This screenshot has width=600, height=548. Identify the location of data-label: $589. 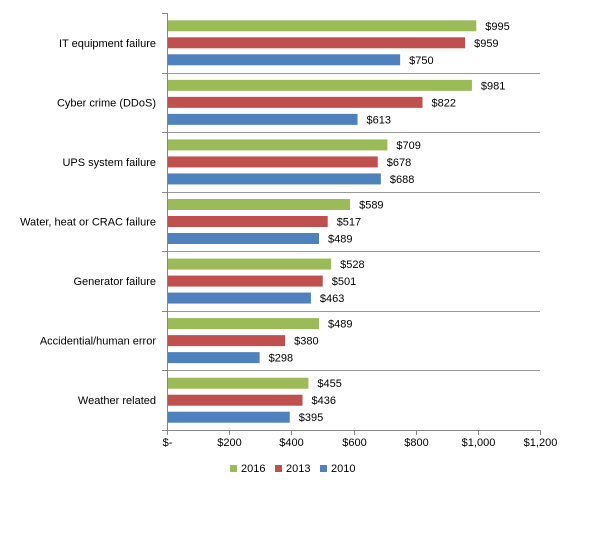
(371, 206).